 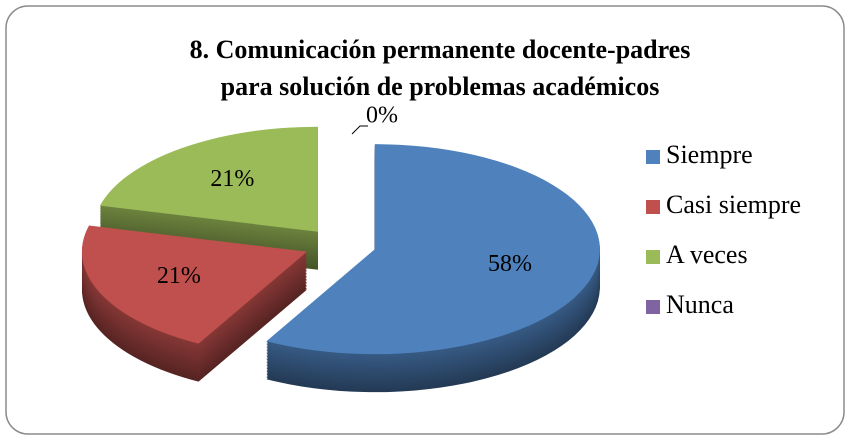 I want to click on legend-label: Siempre, so click(x=709, y=154).